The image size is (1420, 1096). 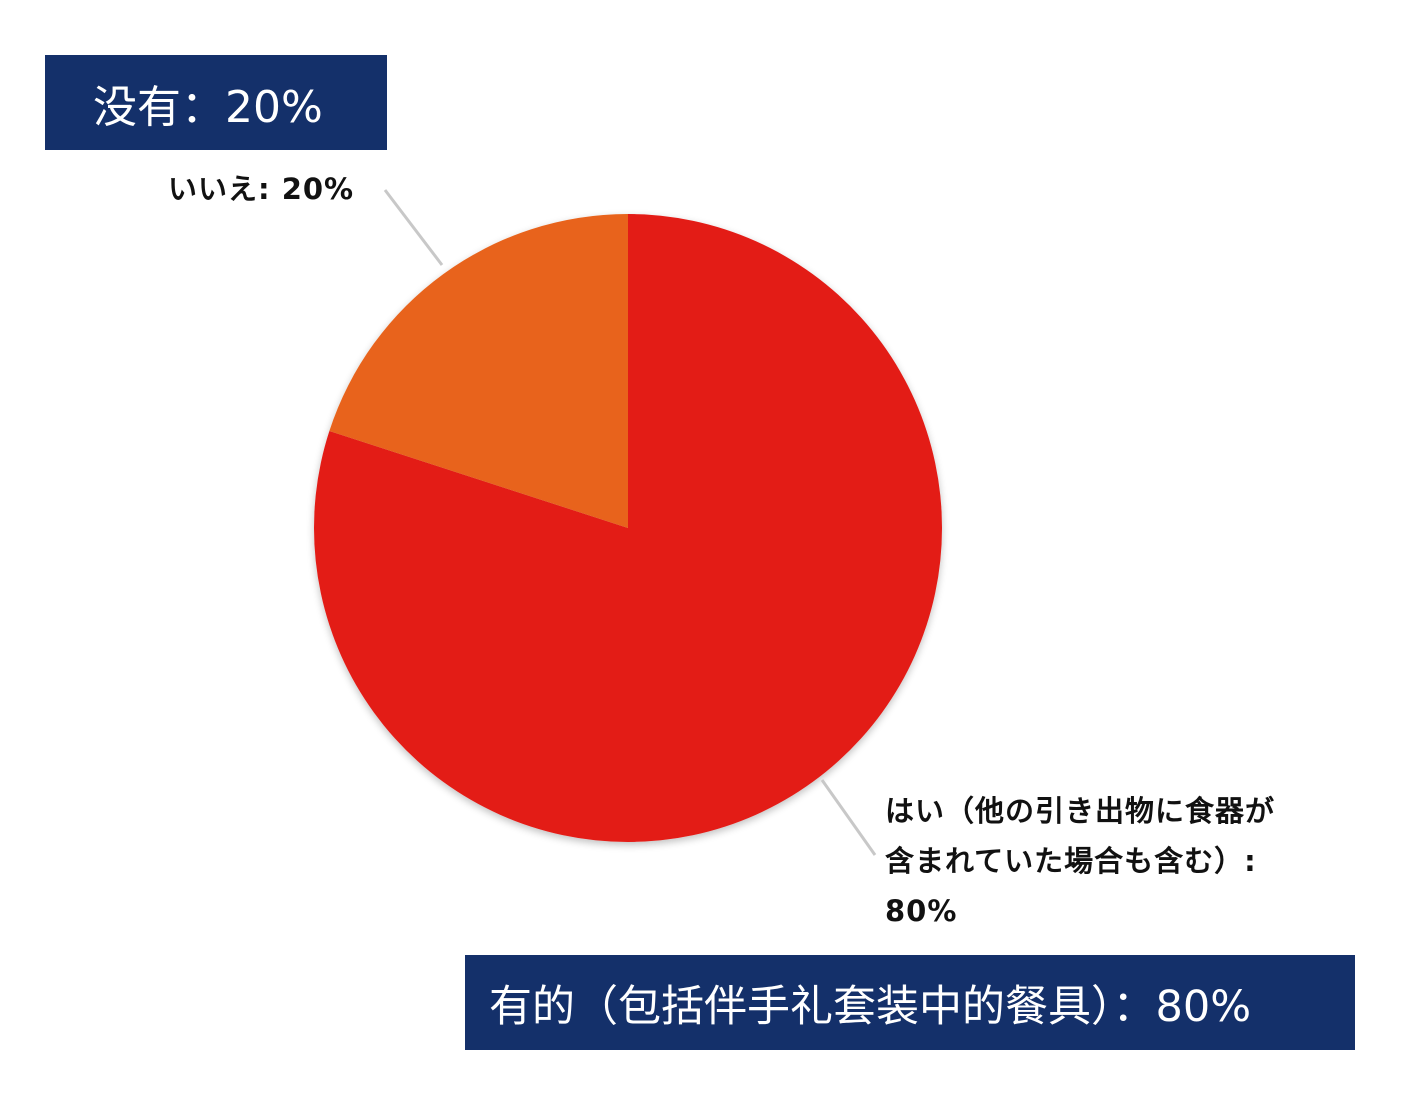 What do you see at coordinates (910, 1002) in the screenshot?
I see `banner-yes: 有的（包括伴手礼套装中的餐具）：80%` at bounding box center [910, 1002].